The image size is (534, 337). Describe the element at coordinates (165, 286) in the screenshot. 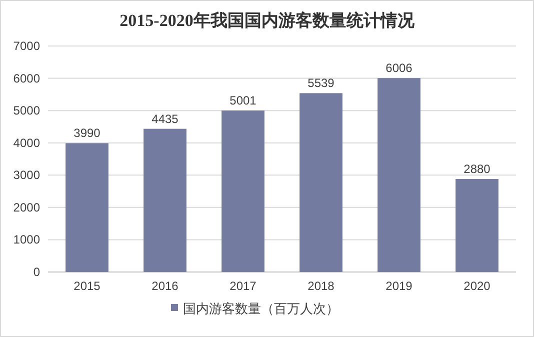

I see `x-tick-label: 2016` at that location.